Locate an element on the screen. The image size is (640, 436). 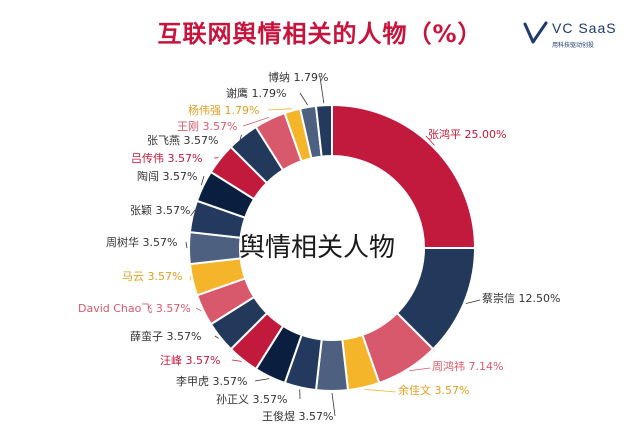
slice-label-9: David Chao飞 3.57% is located at coordinates (134, 308).